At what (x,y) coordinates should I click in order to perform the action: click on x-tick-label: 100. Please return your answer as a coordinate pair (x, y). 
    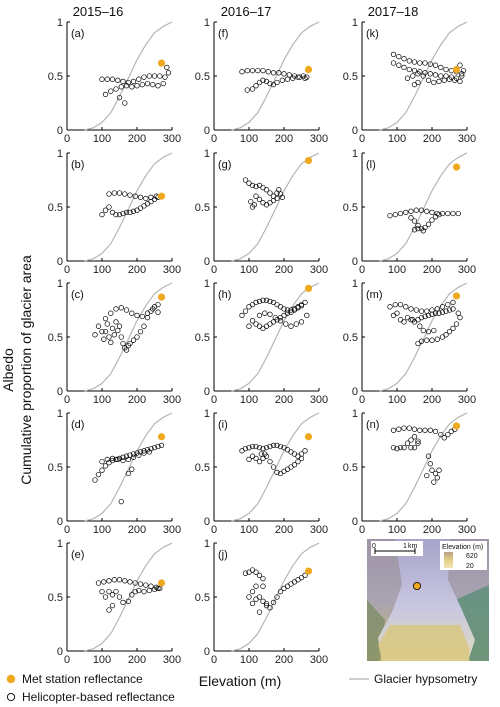
    Looking at the image, I should click on (249, 139).